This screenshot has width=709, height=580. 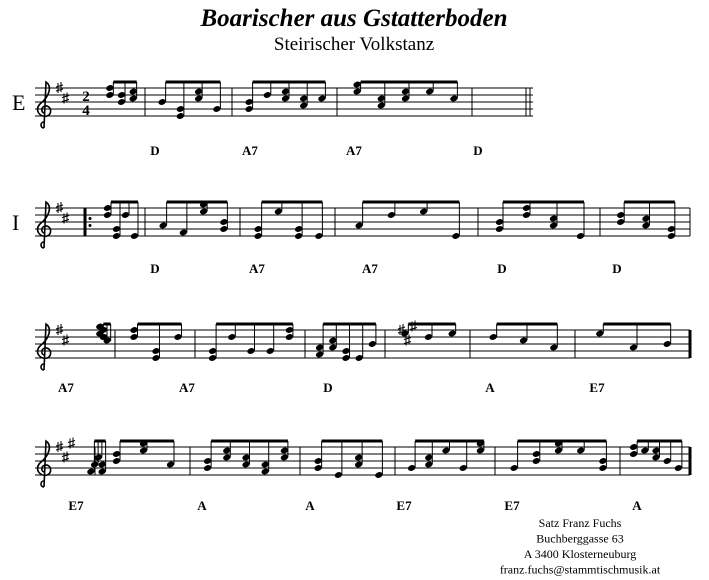 I want to click on chord: A, so click(x=490, y=387).